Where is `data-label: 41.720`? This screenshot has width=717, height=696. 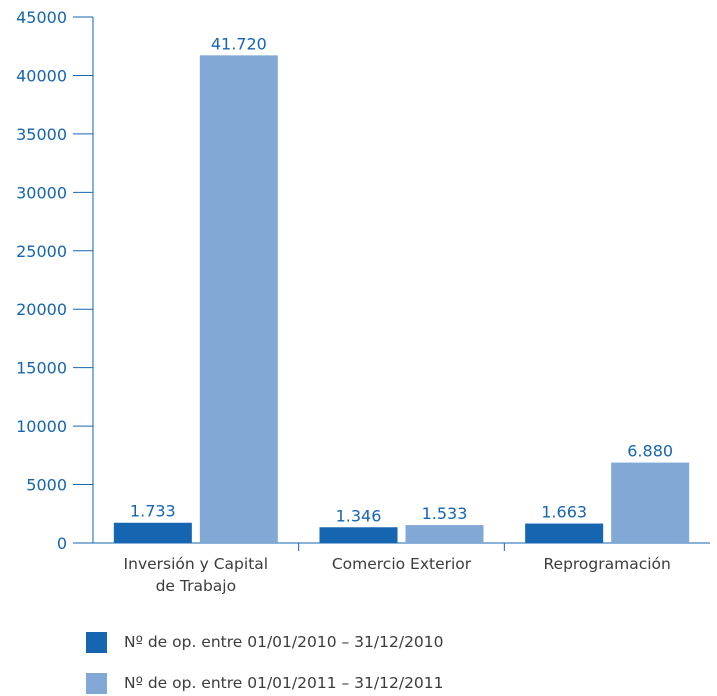 data-label: 41.720 is located at coordinates (239, 43).